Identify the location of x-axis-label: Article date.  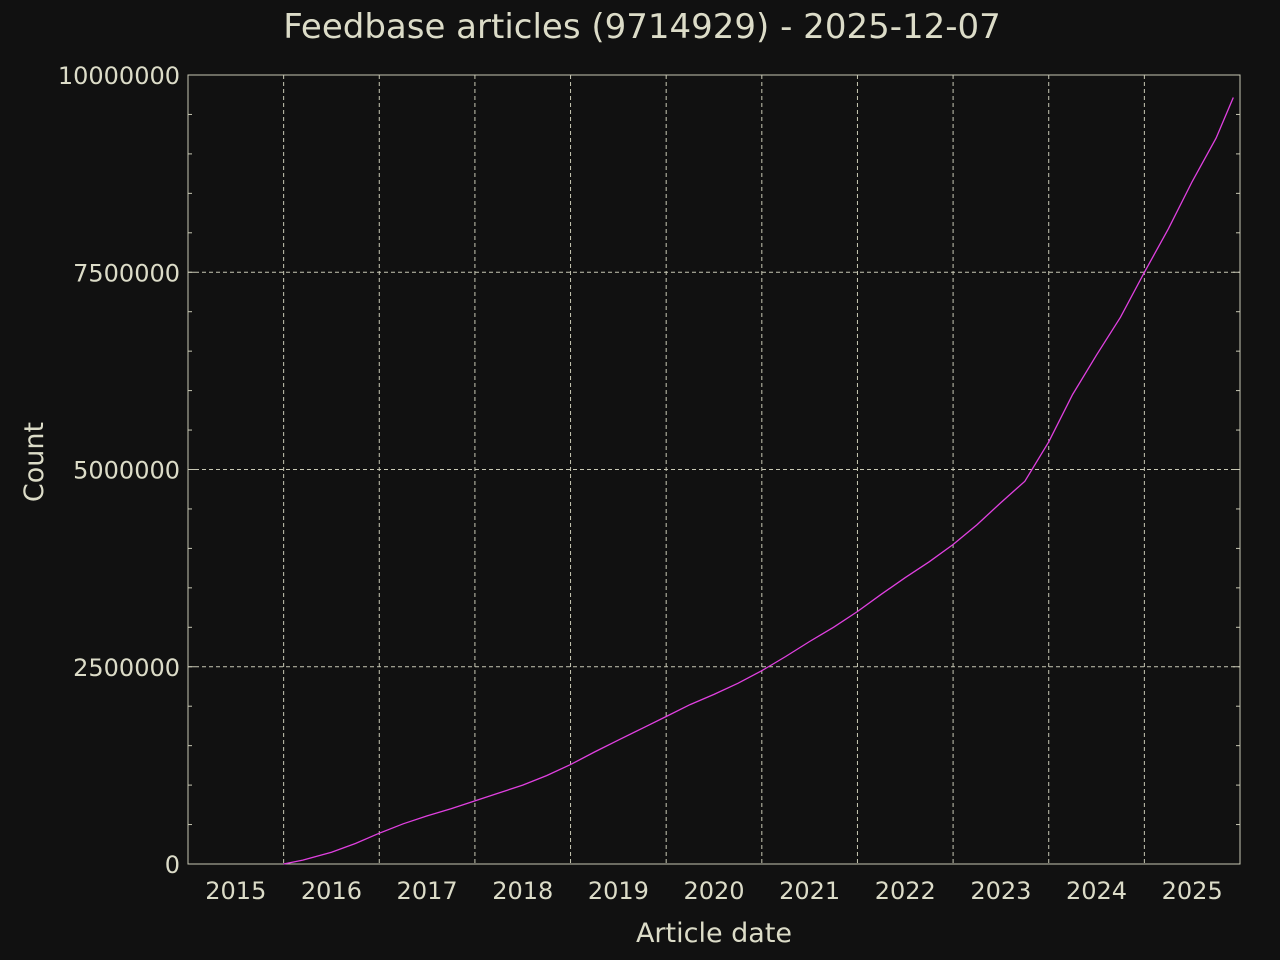
(714, 933).